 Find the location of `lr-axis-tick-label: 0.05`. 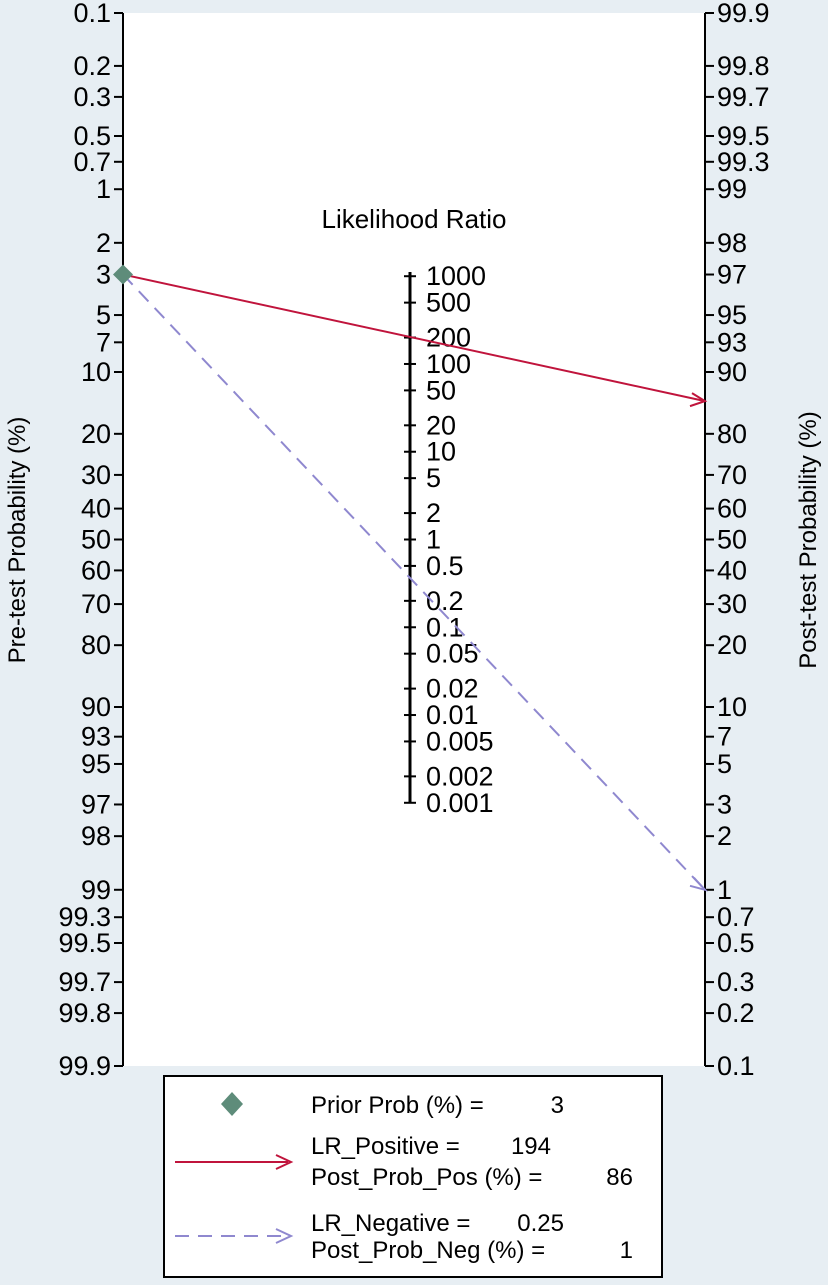

lr-axis-tick-label: 0.05 is located at coordinates (452, 654).